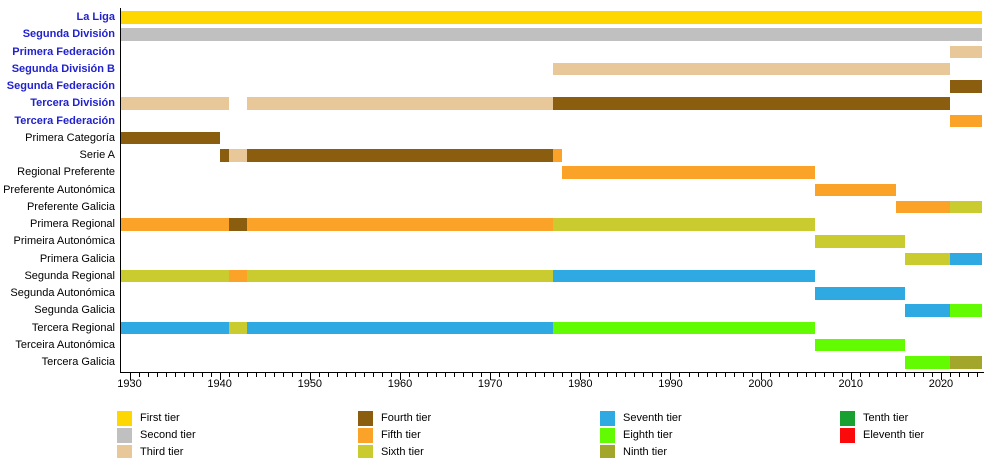 This screenshot has height=458, width=1000. What do you see at coordinates (400, 103) in the screenshot?
I see `bar-tercera-division-third-tier` at bounding box center [400, 103].